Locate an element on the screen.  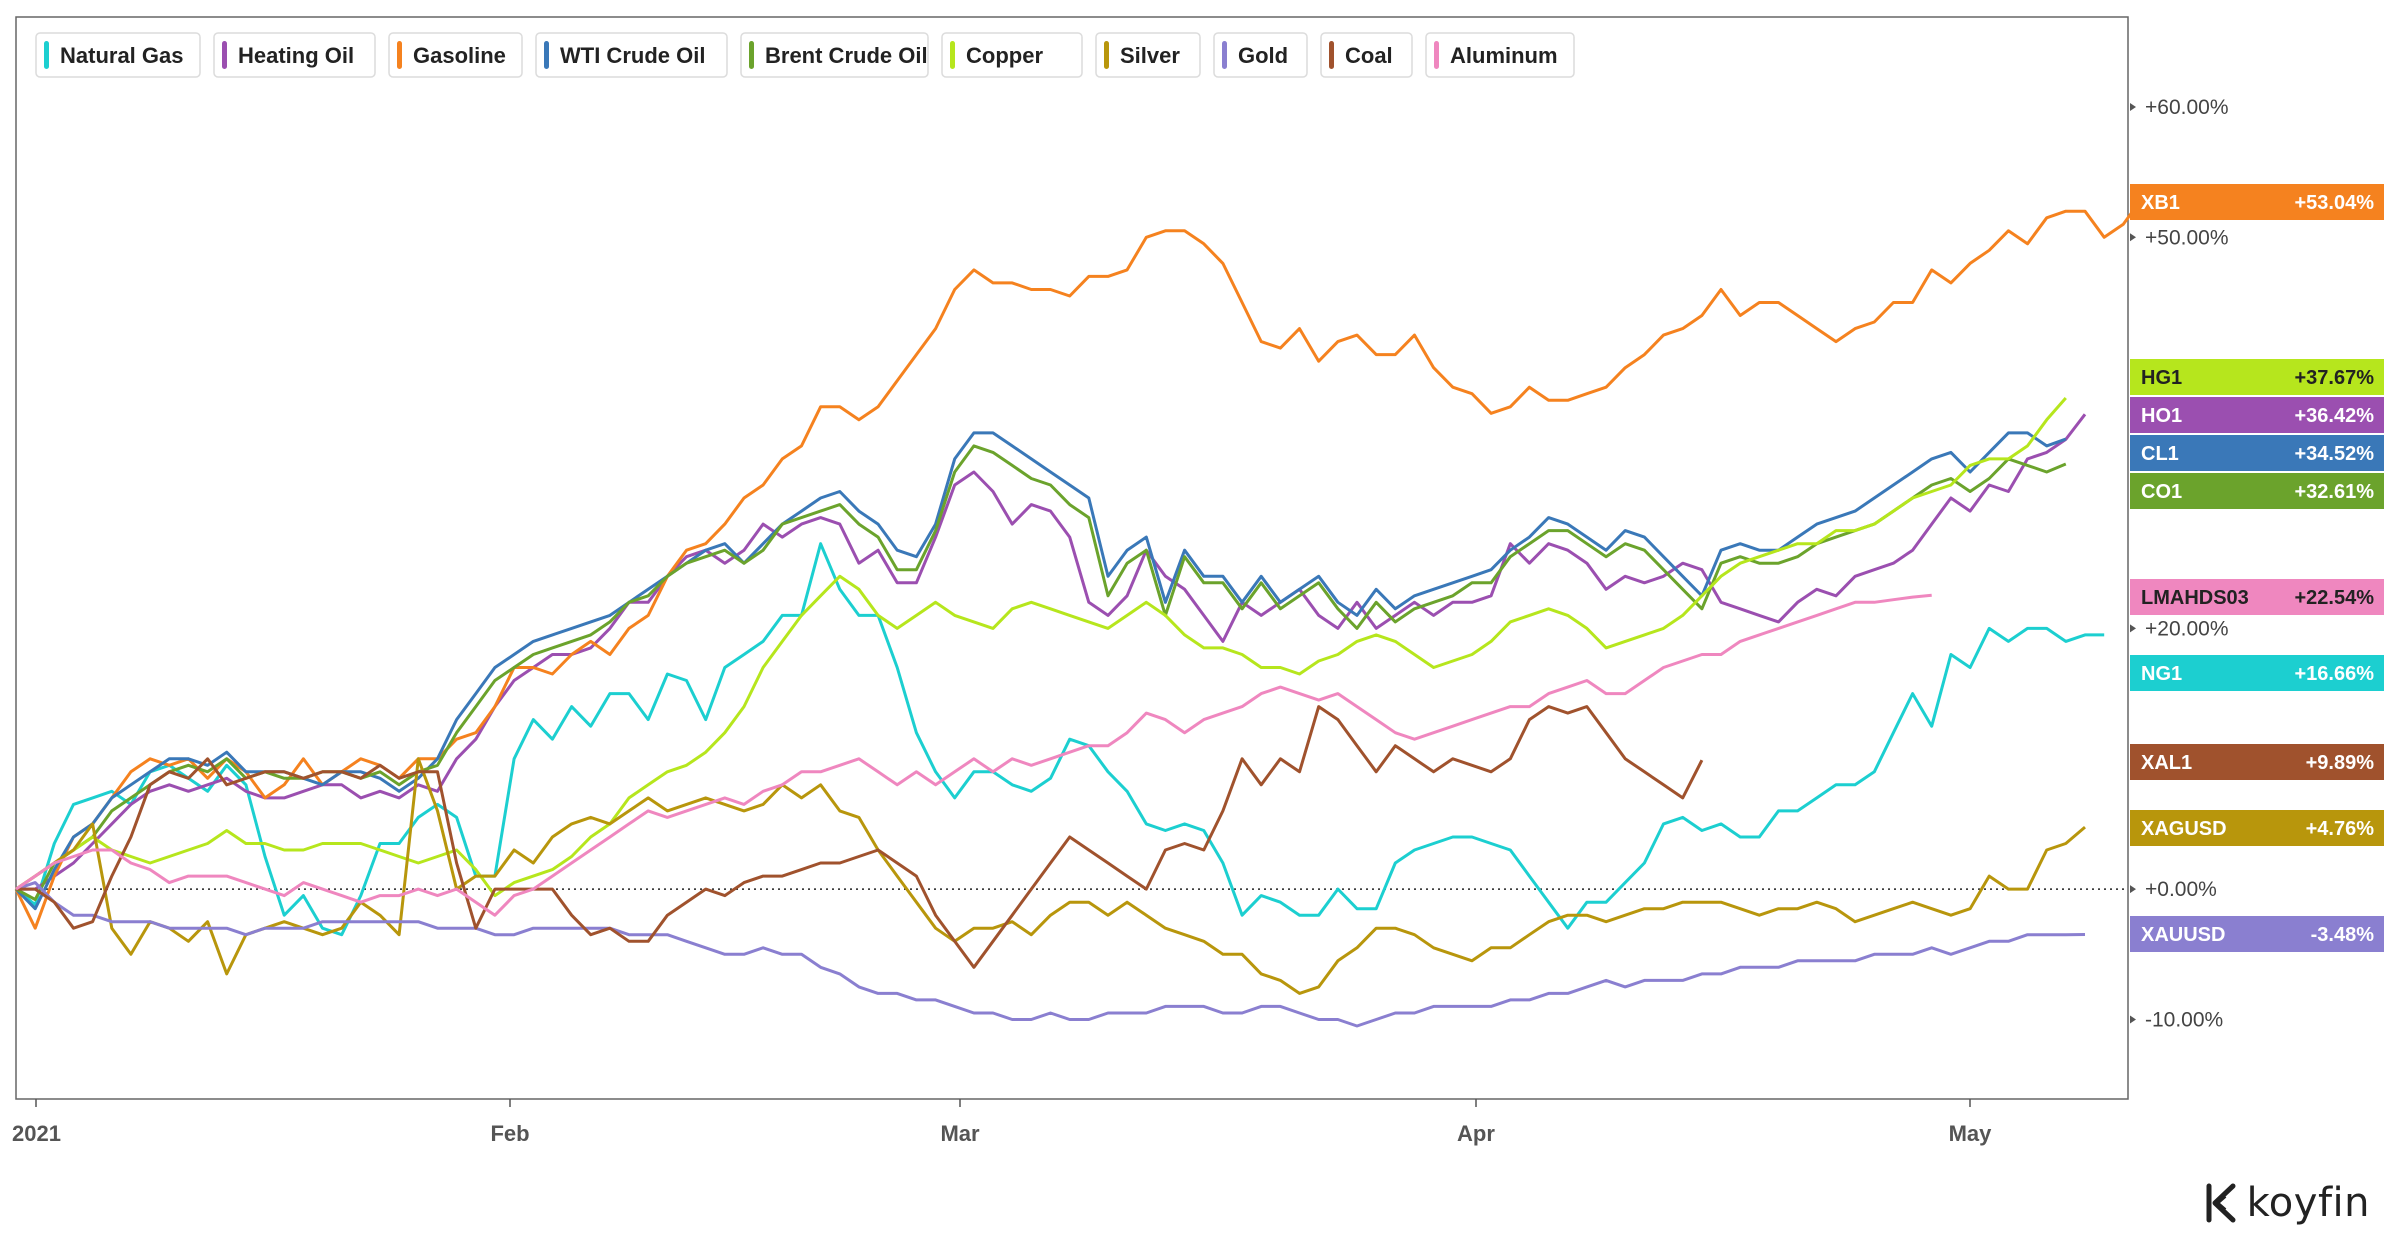
brand-name: koyfin is located at coordinates (2308, 1203).